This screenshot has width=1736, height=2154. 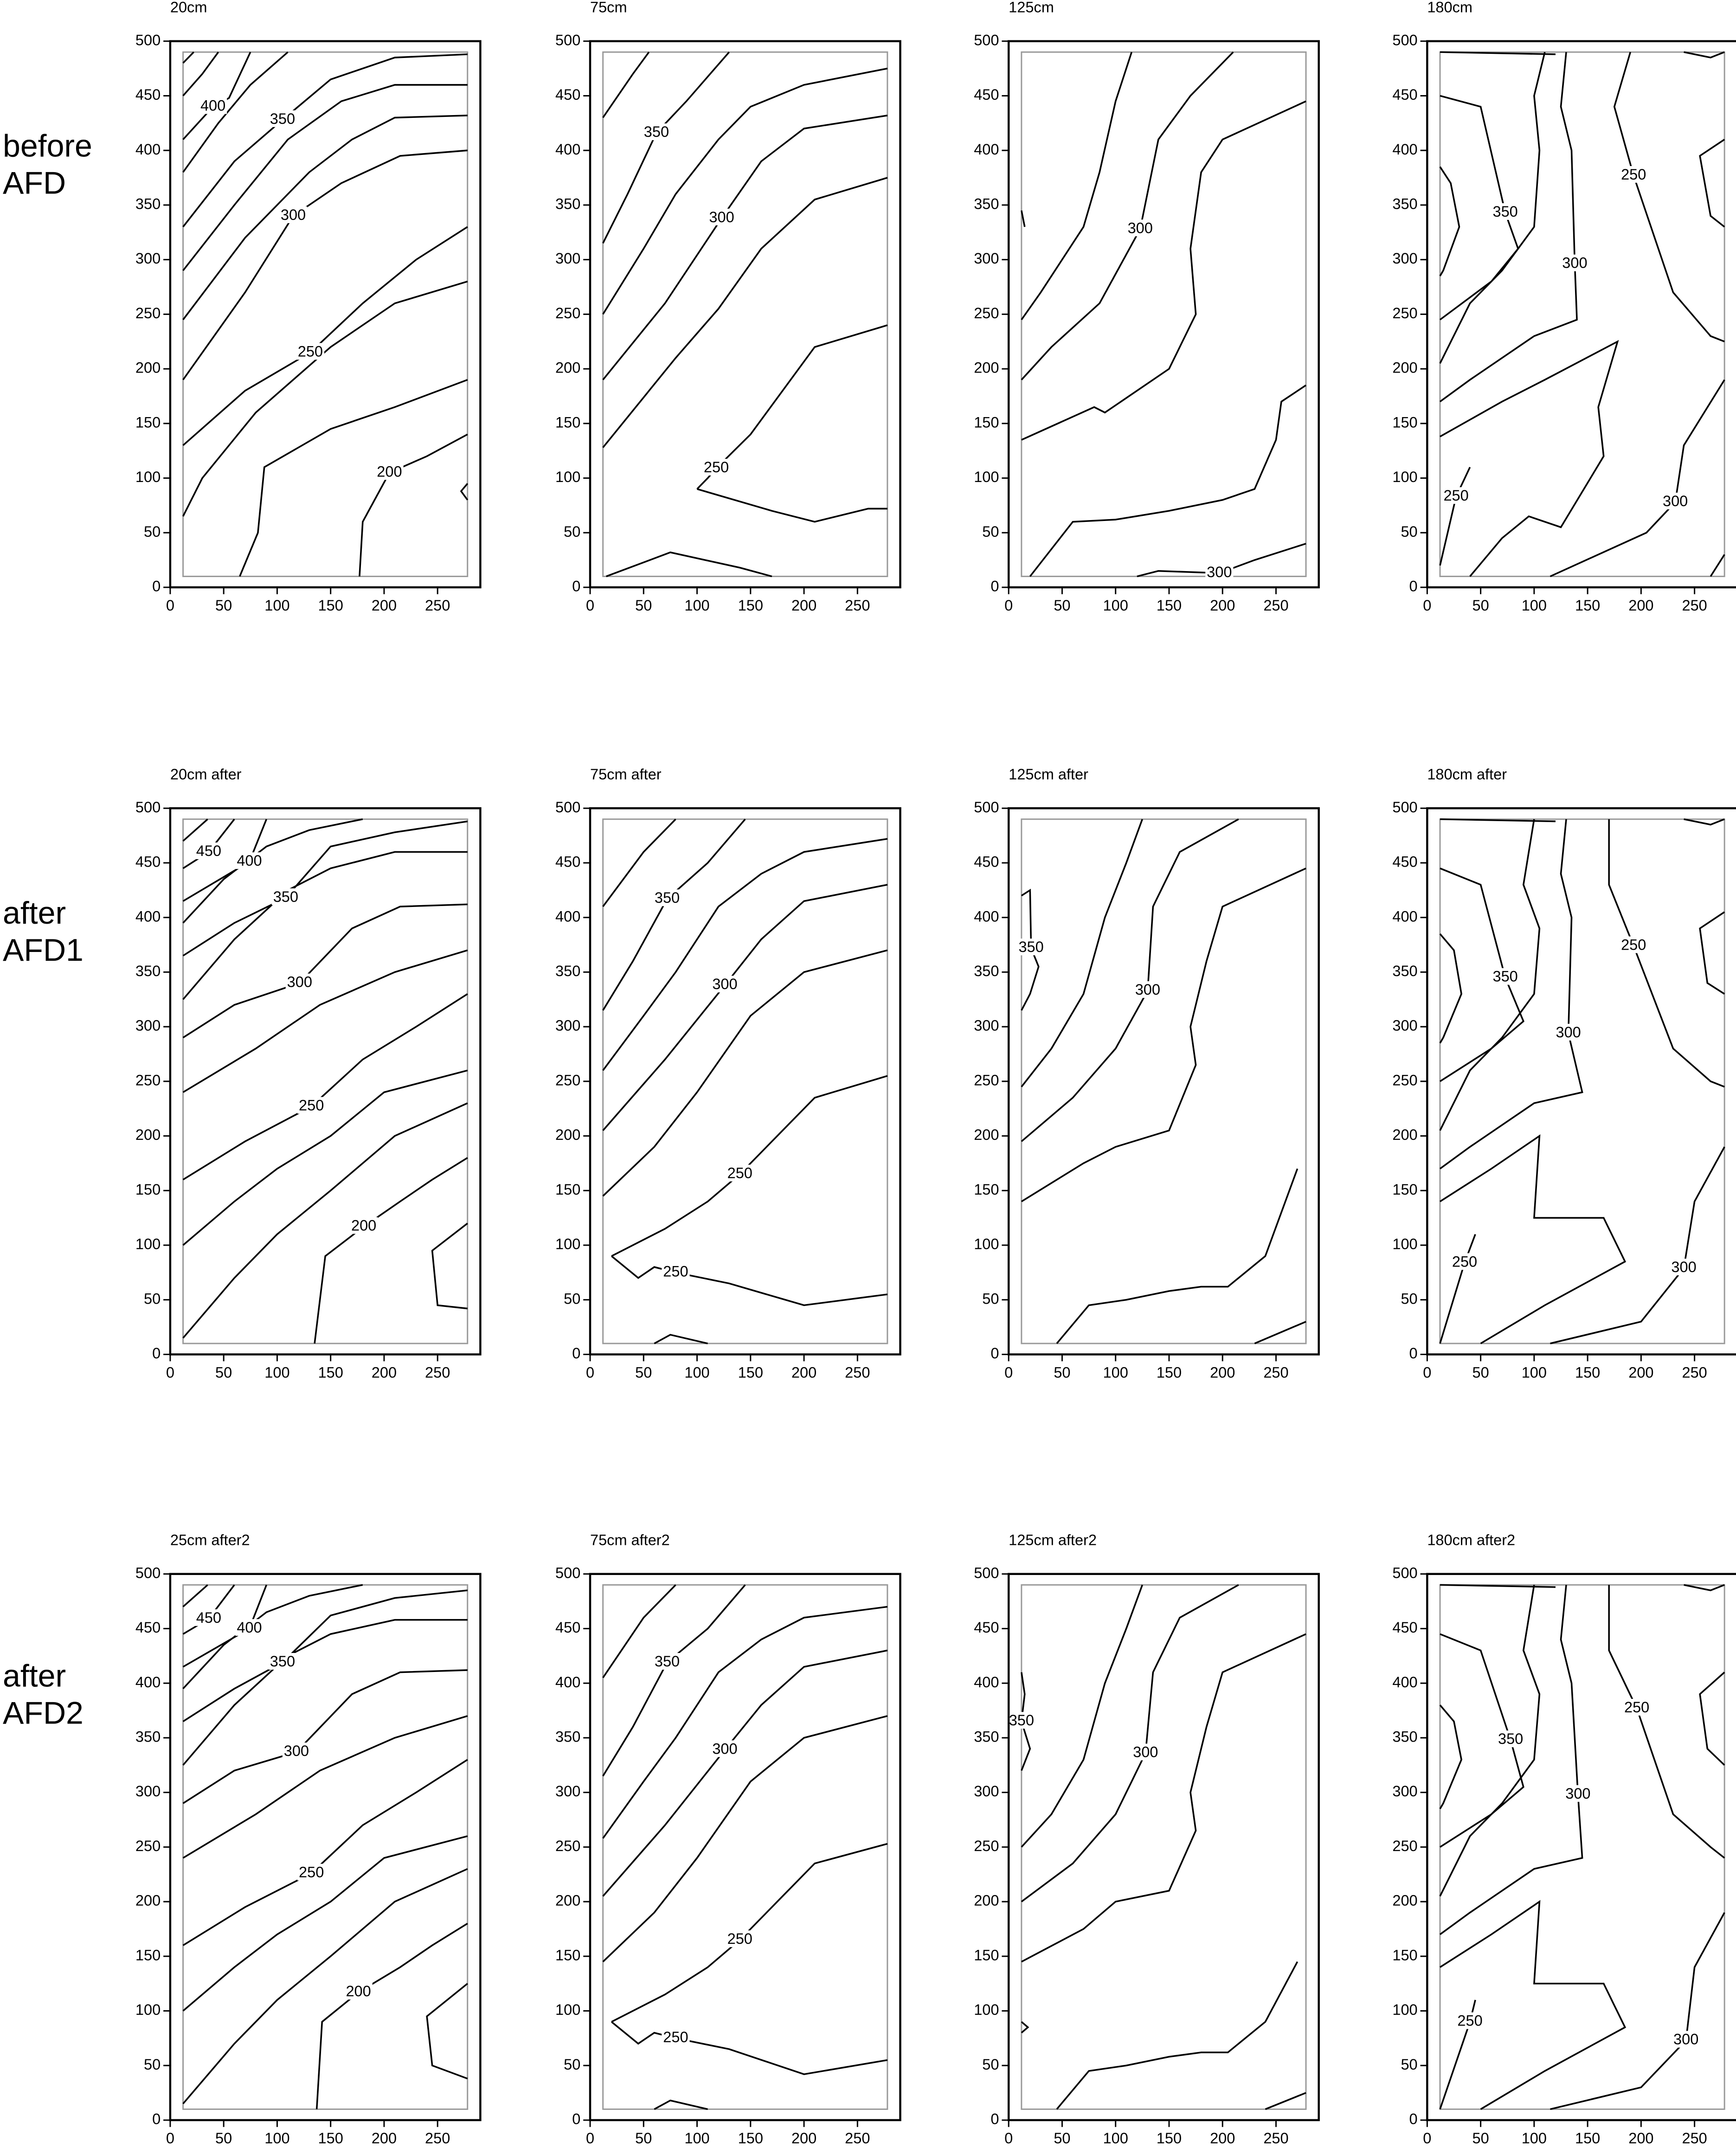 What do you see at coordinates (34, 913) in the screenshot?
I see `row-label: after` at bounding box center [34, 913].